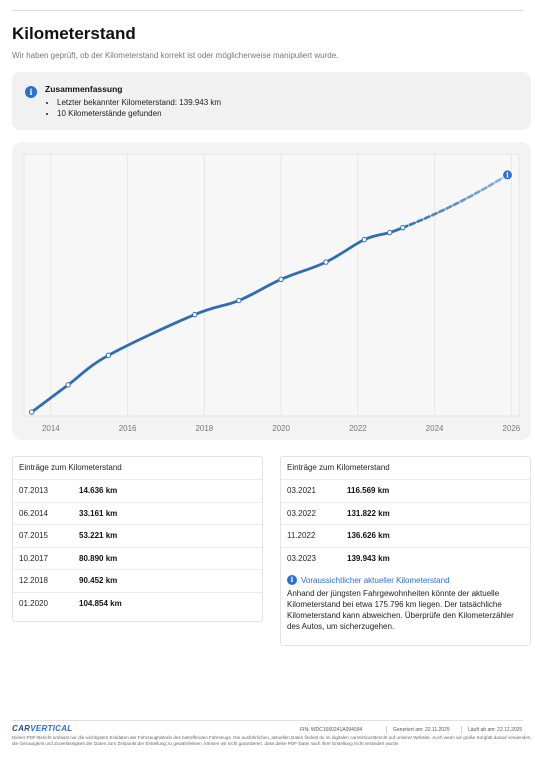  I want to click on row-date: 03.2023, so click(301, 558).